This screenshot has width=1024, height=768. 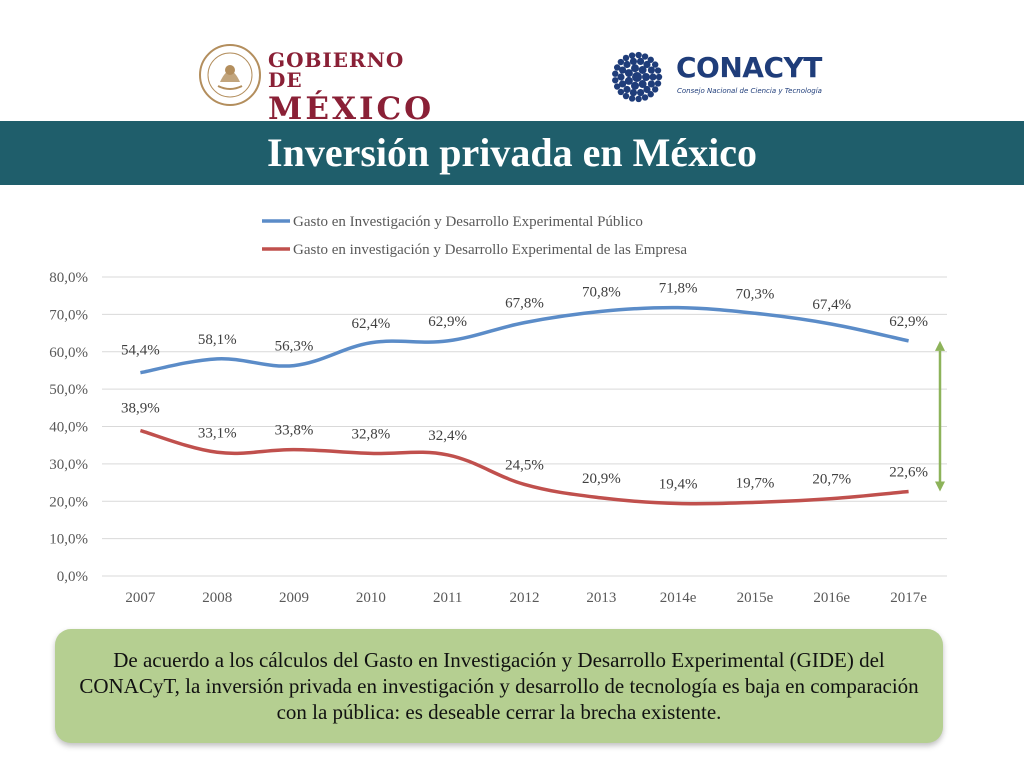 What do you see at coordinates (749, 91) in the screenshot?
I see `conacyt-subtitle: Consejo Nacional de Ciencia y Tecnología` at bounding box center [749, 91].